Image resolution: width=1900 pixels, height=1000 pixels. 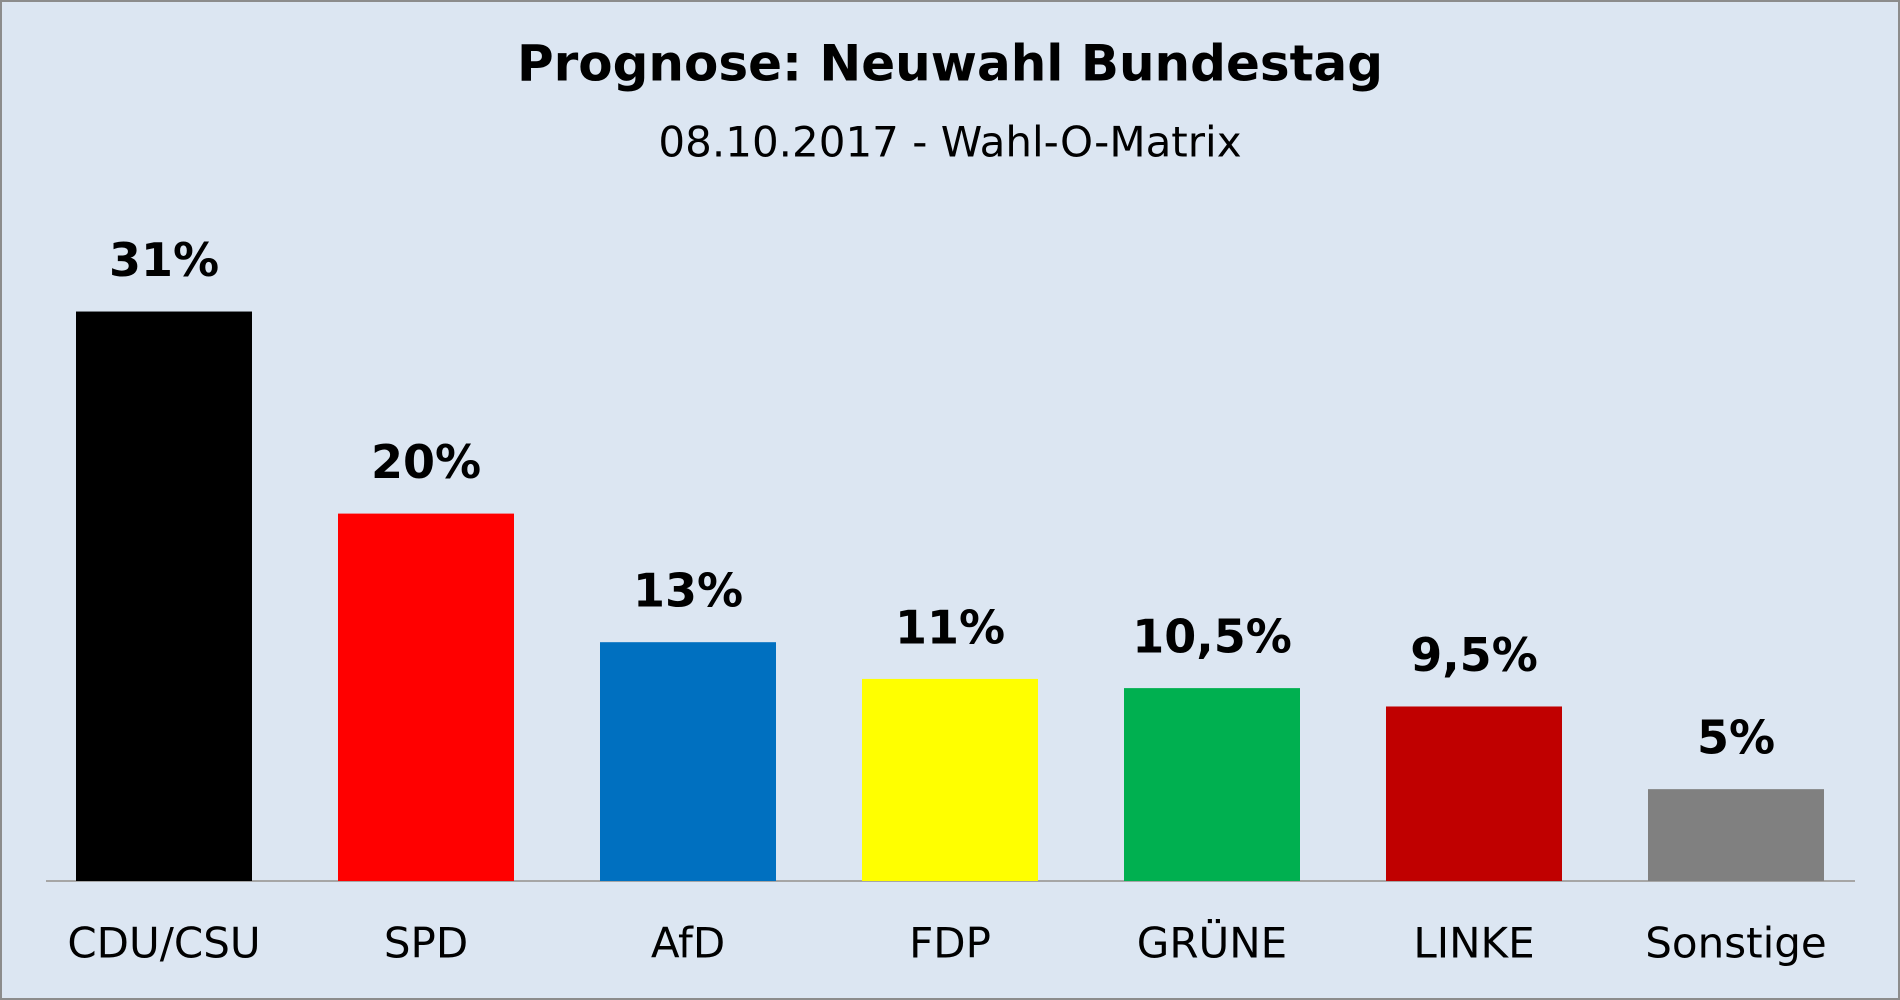 I want to click on value-label: 13%, so click(x=688, y=591).